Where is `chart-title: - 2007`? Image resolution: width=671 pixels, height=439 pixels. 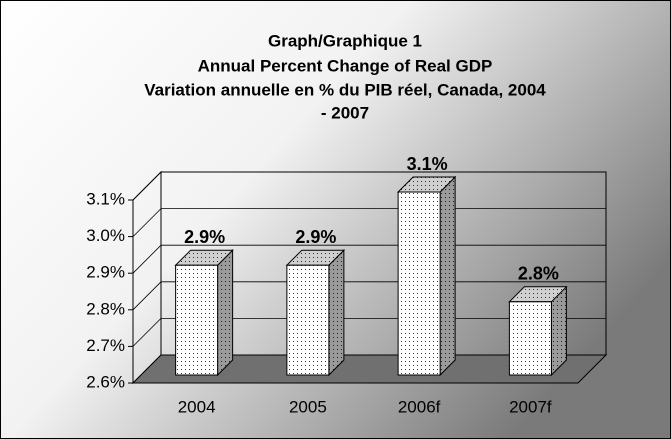 chart-title: - 2007 is located at coordinates (345, 112).